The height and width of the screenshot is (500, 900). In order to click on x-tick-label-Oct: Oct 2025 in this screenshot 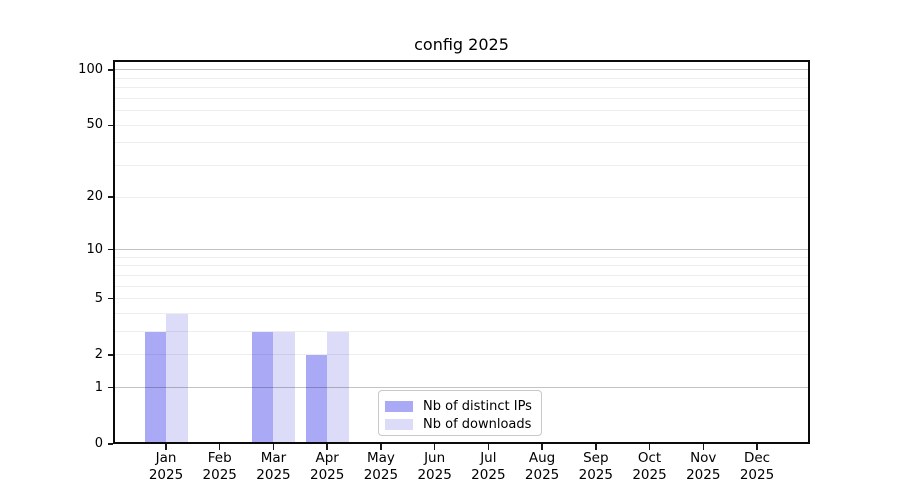, I will do `click(650, 466)`.